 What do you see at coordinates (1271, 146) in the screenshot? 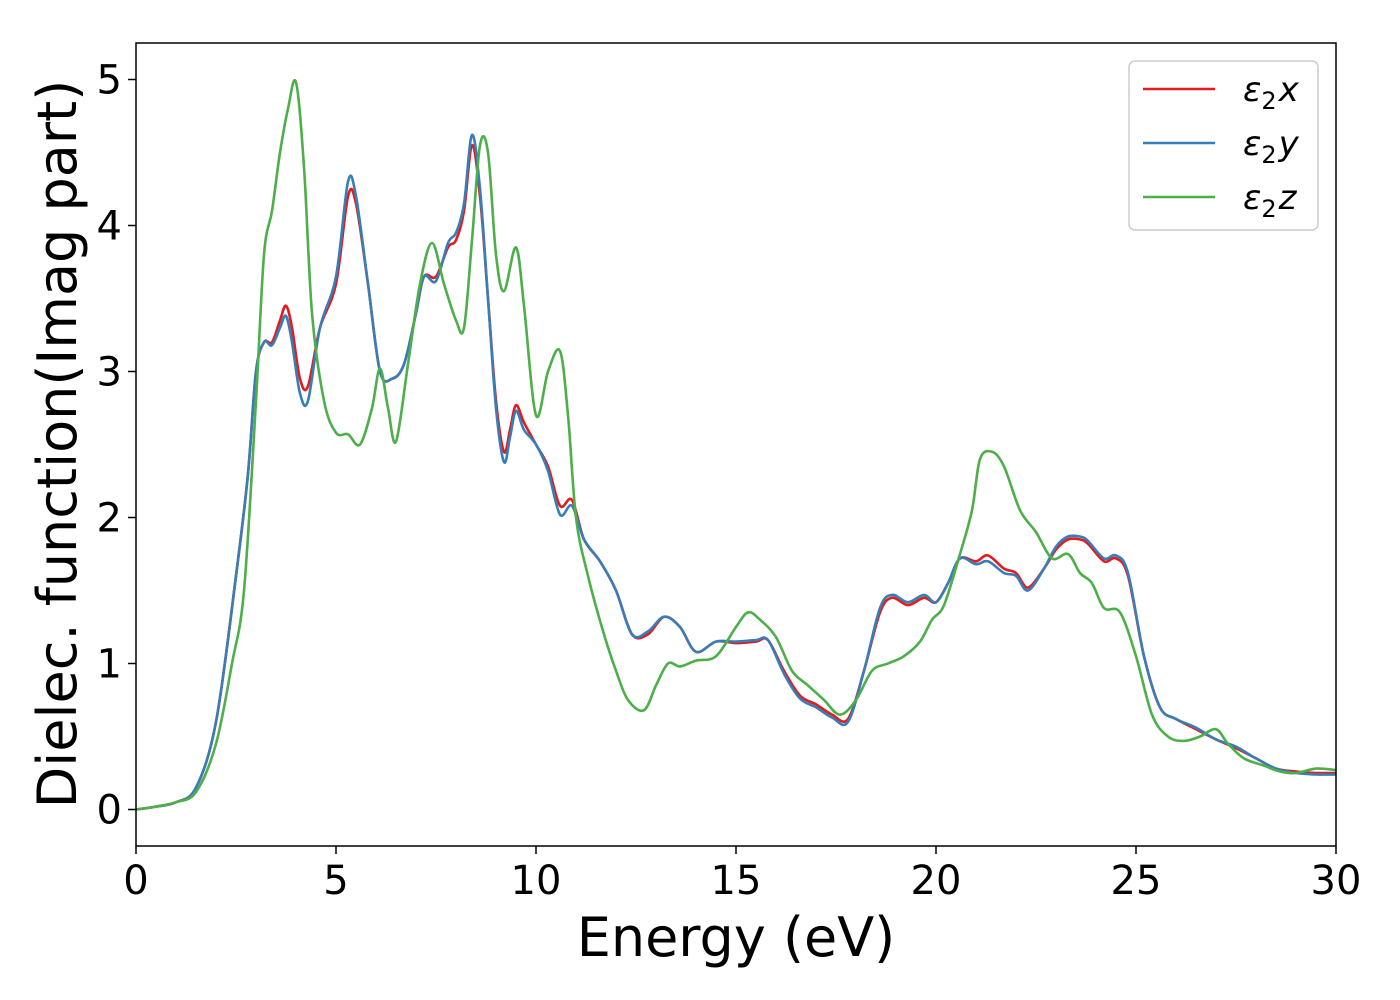
I see `legend-label-y: ε2y` at bounding box center [1271, 146].